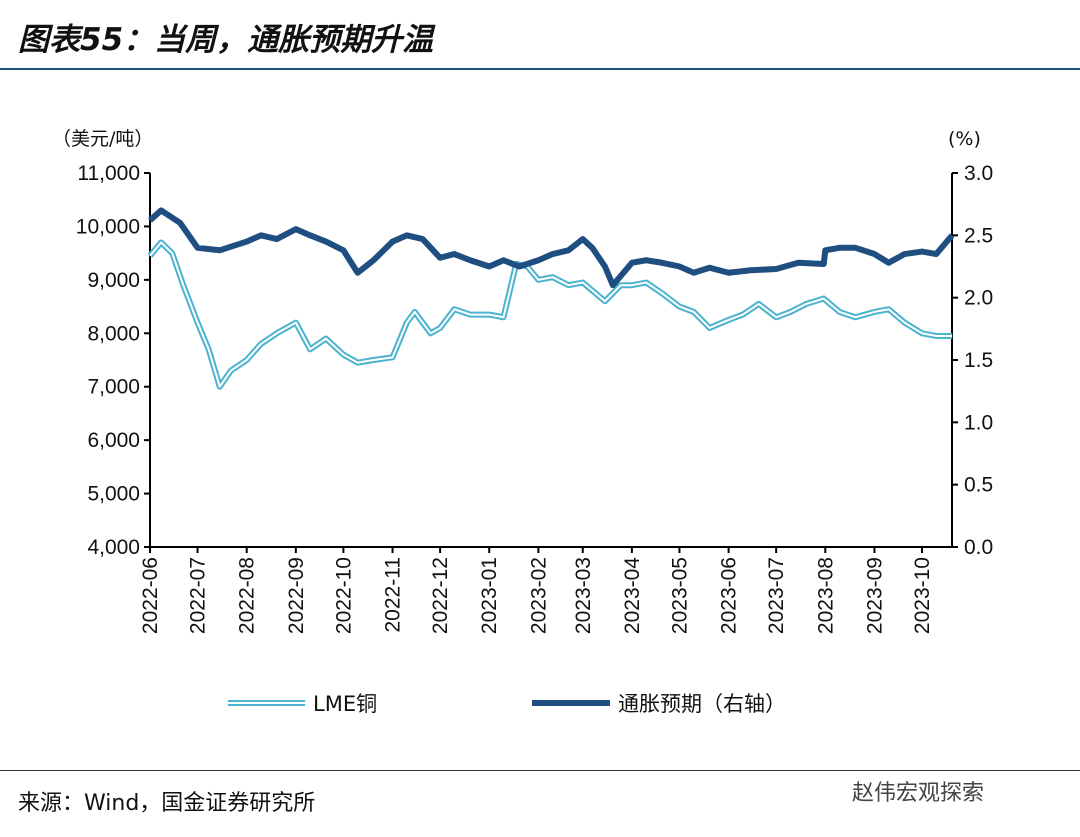  What do you see at coordinates (729, 595) in the screenshot?
I see `x-tick-label: 2023-06` at bounding box center [729, 595].